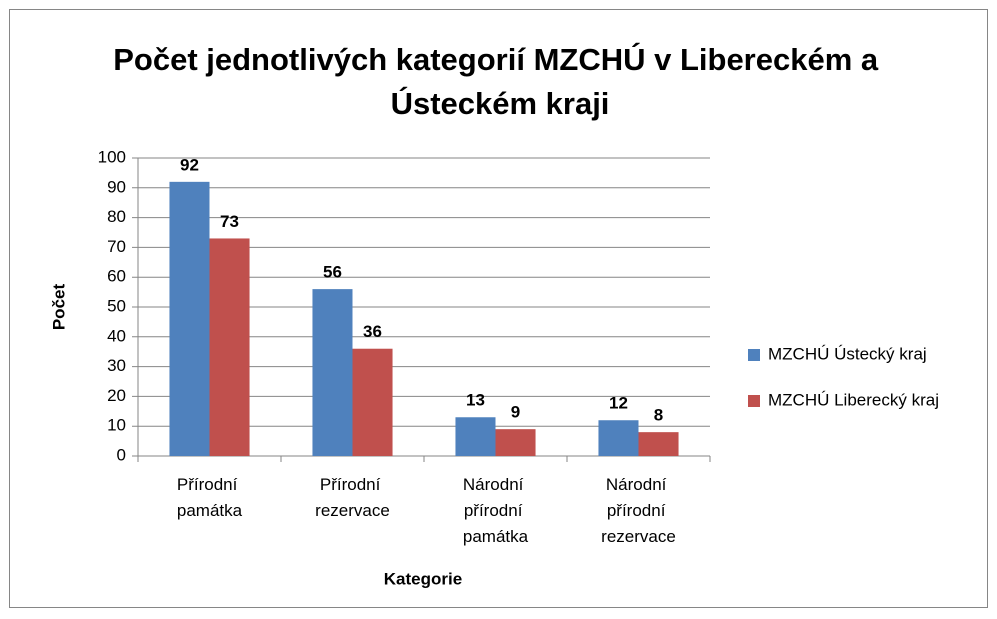 Image resolution: width=997 pixels, height=619 pixels. What do you see at coordinates (116, 186) in the screenshot?
I see `y-tick-label: 90` at bounding box center [116, 186].